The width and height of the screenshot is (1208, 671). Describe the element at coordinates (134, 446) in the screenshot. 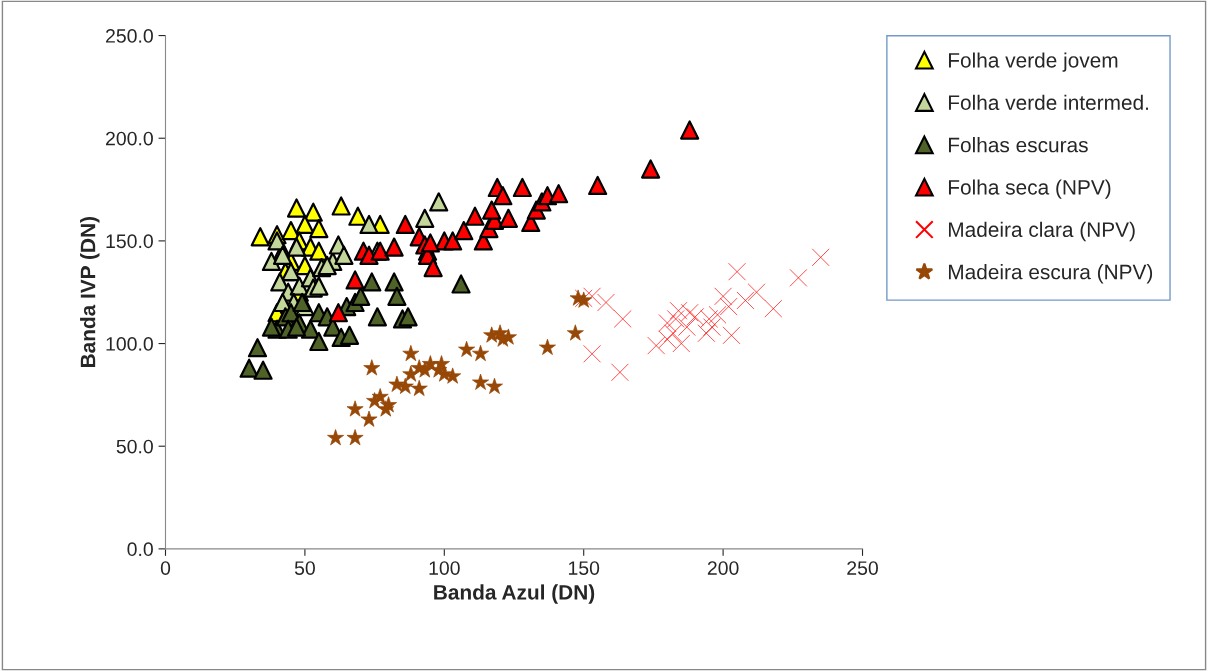

I see `y-tick-label: 50.0` at that location.